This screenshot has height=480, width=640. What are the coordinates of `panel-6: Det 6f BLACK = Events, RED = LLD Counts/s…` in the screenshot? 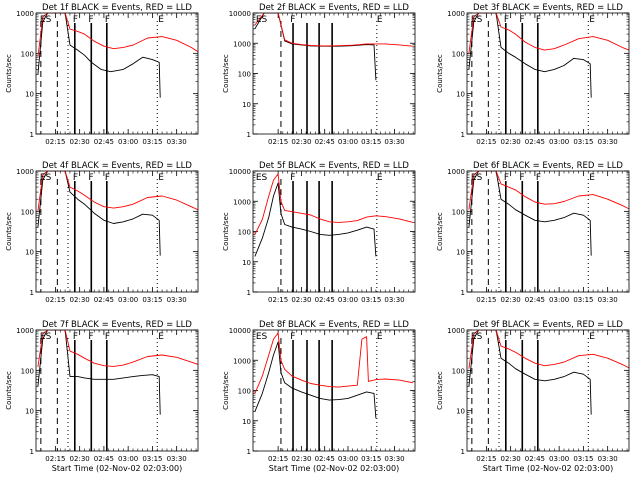 It's located at (533, 232).